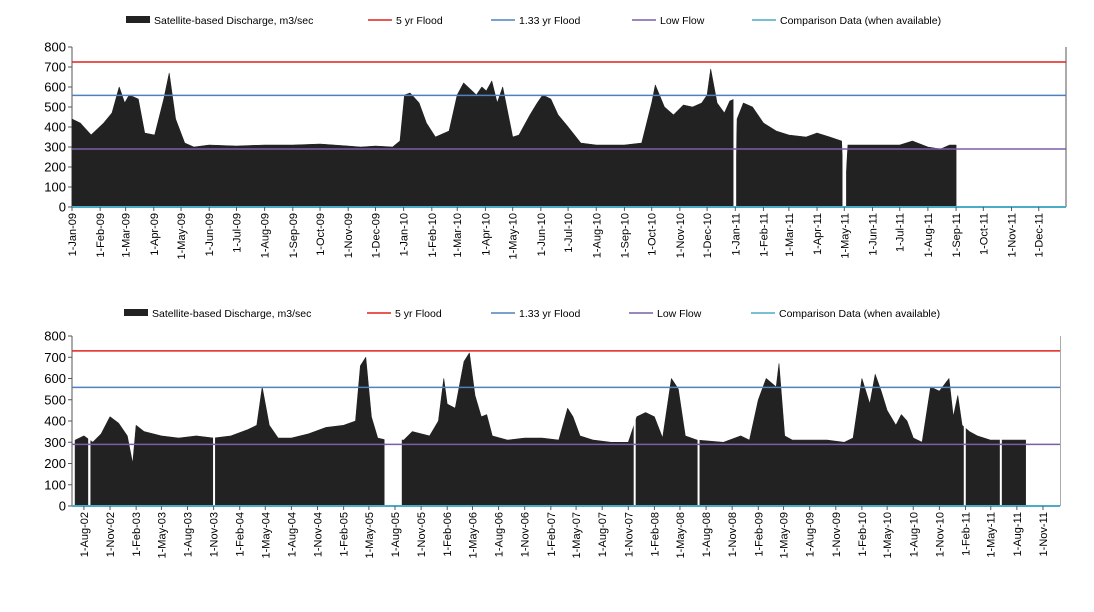  What do you see at coordinates (127, 235) in the screenshot?
I see `x-tick-label: 1-Mar-09` at bounding box center [127, 235].